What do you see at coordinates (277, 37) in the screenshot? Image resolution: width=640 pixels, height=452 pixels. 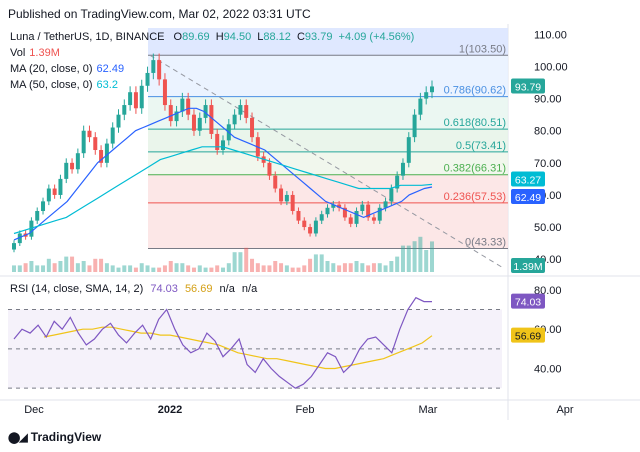 I see `low-value: 88.12` at bounding box center [277, 37].